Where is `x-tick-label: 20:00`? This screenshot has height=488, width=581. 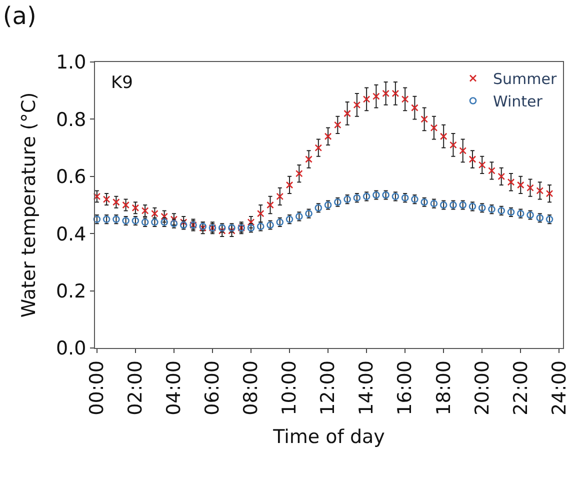 x-tick-label: 20:00 is located at coordinates (482, 388).